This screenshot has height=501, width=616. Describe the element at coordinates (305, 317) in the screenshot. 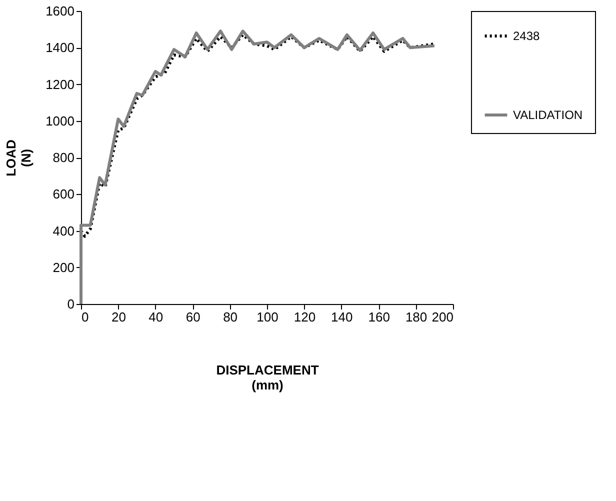

I see `x-tick-label: 120` at that location.